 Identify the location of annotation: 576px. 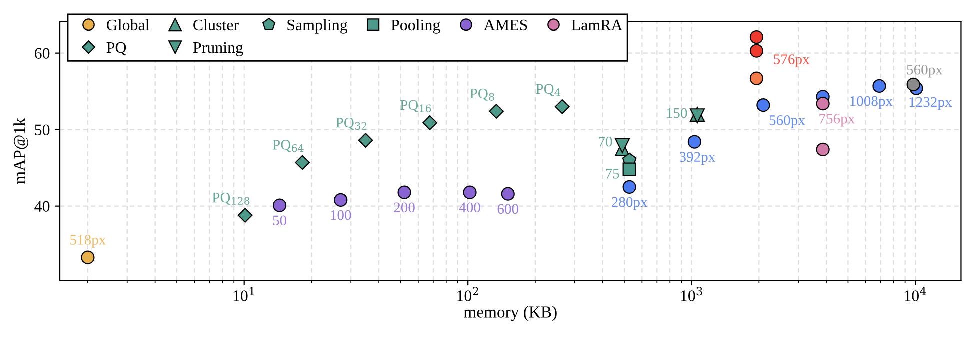
(792, 61).